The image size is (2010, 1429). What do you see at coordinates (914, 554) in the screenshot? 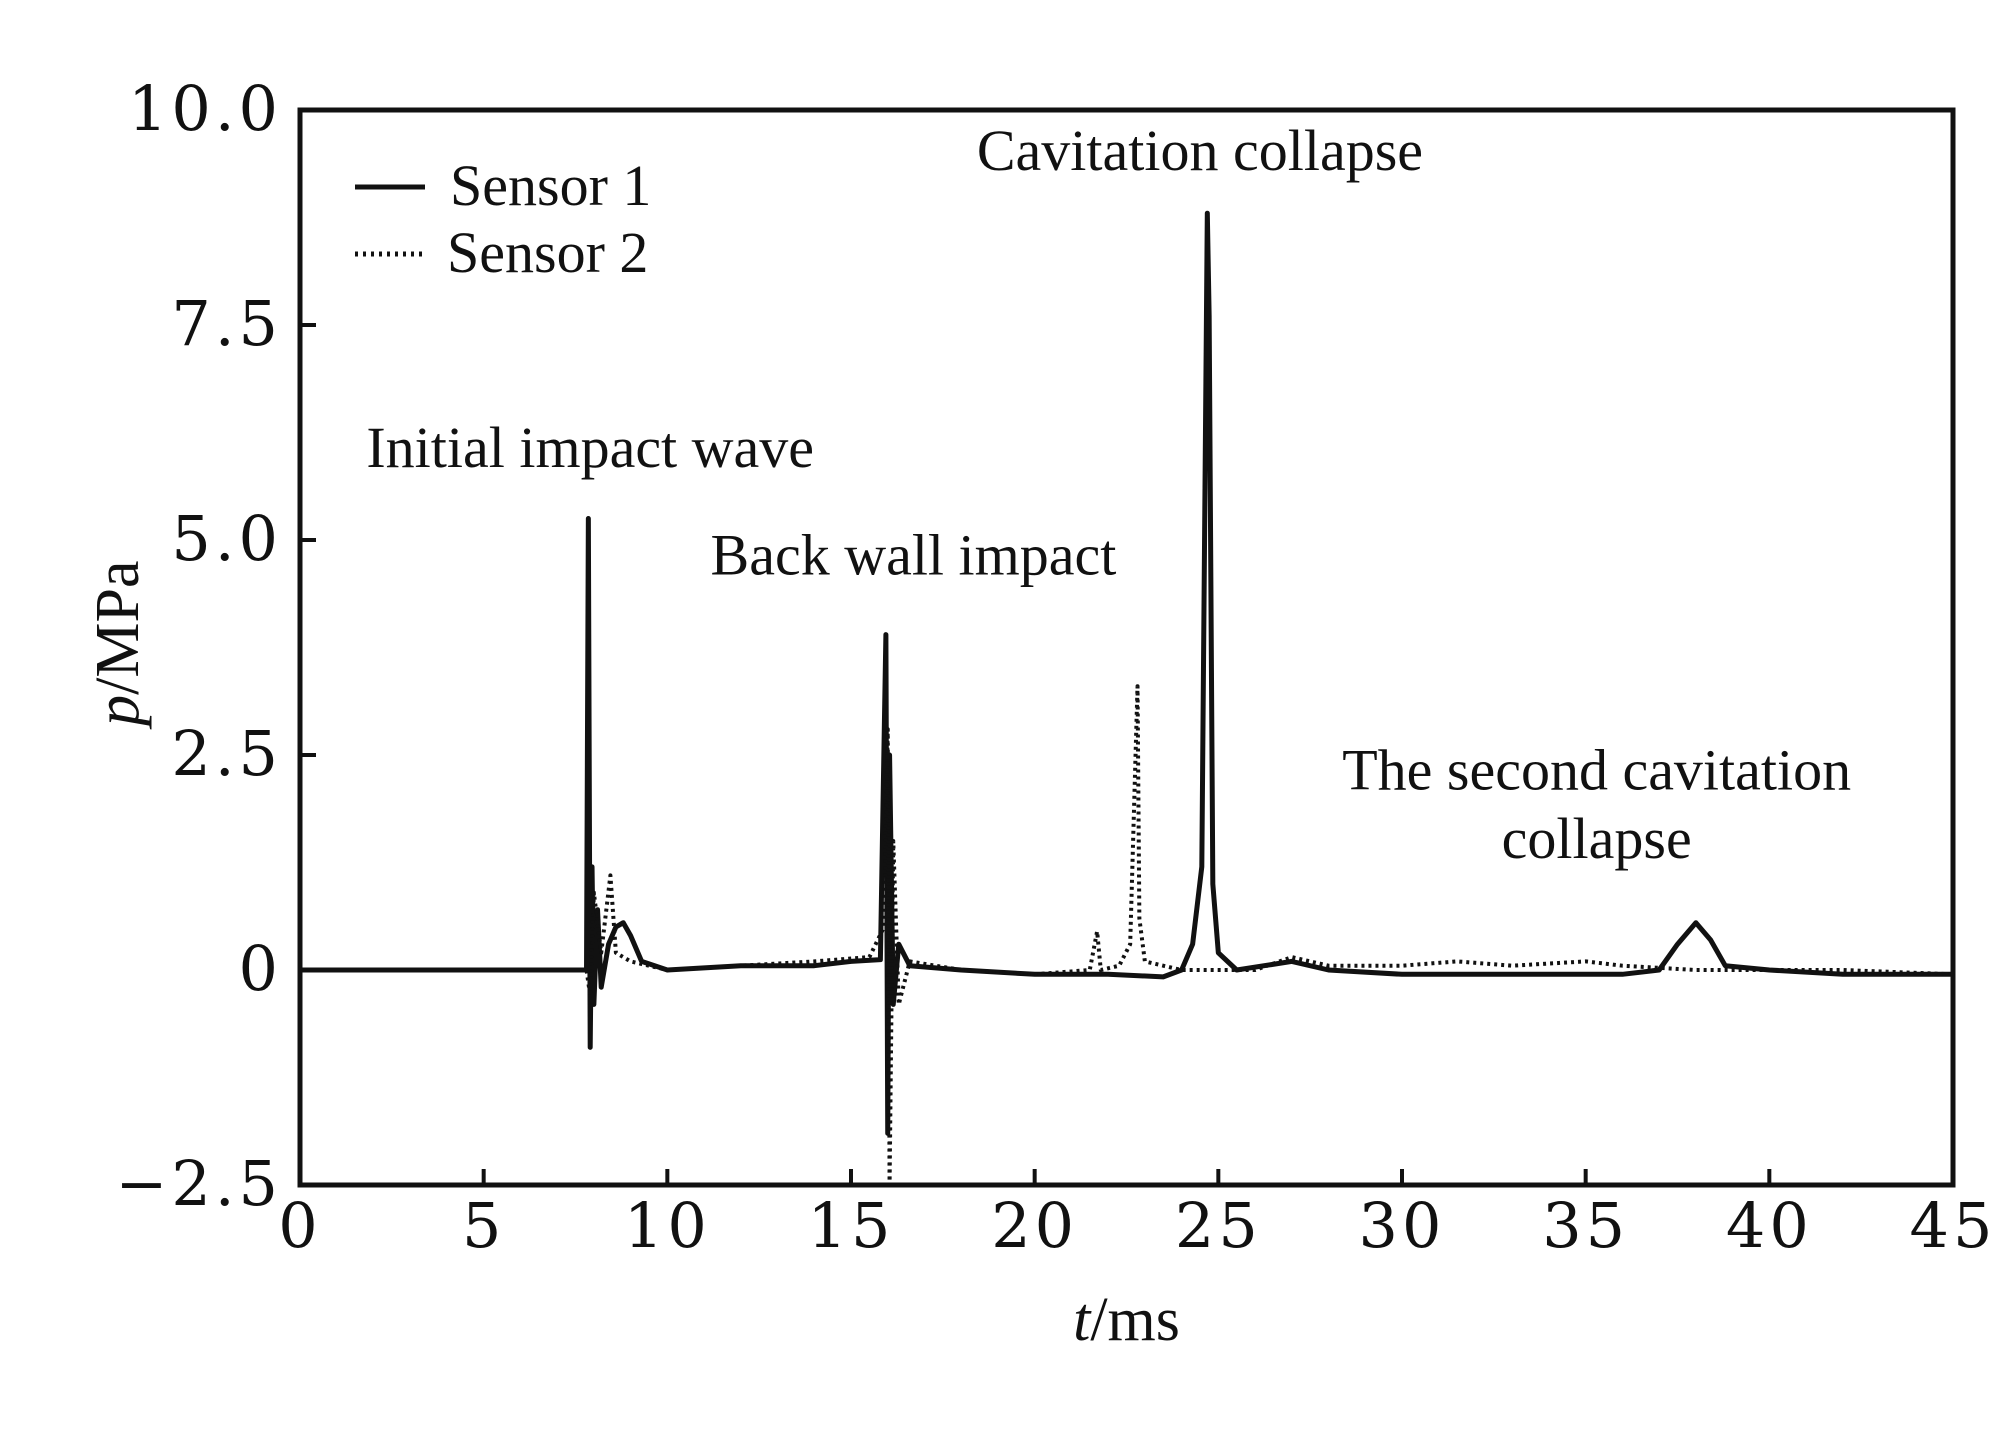
I see `chart-annotation: Back wall impact` at bounding box center [914, 554].